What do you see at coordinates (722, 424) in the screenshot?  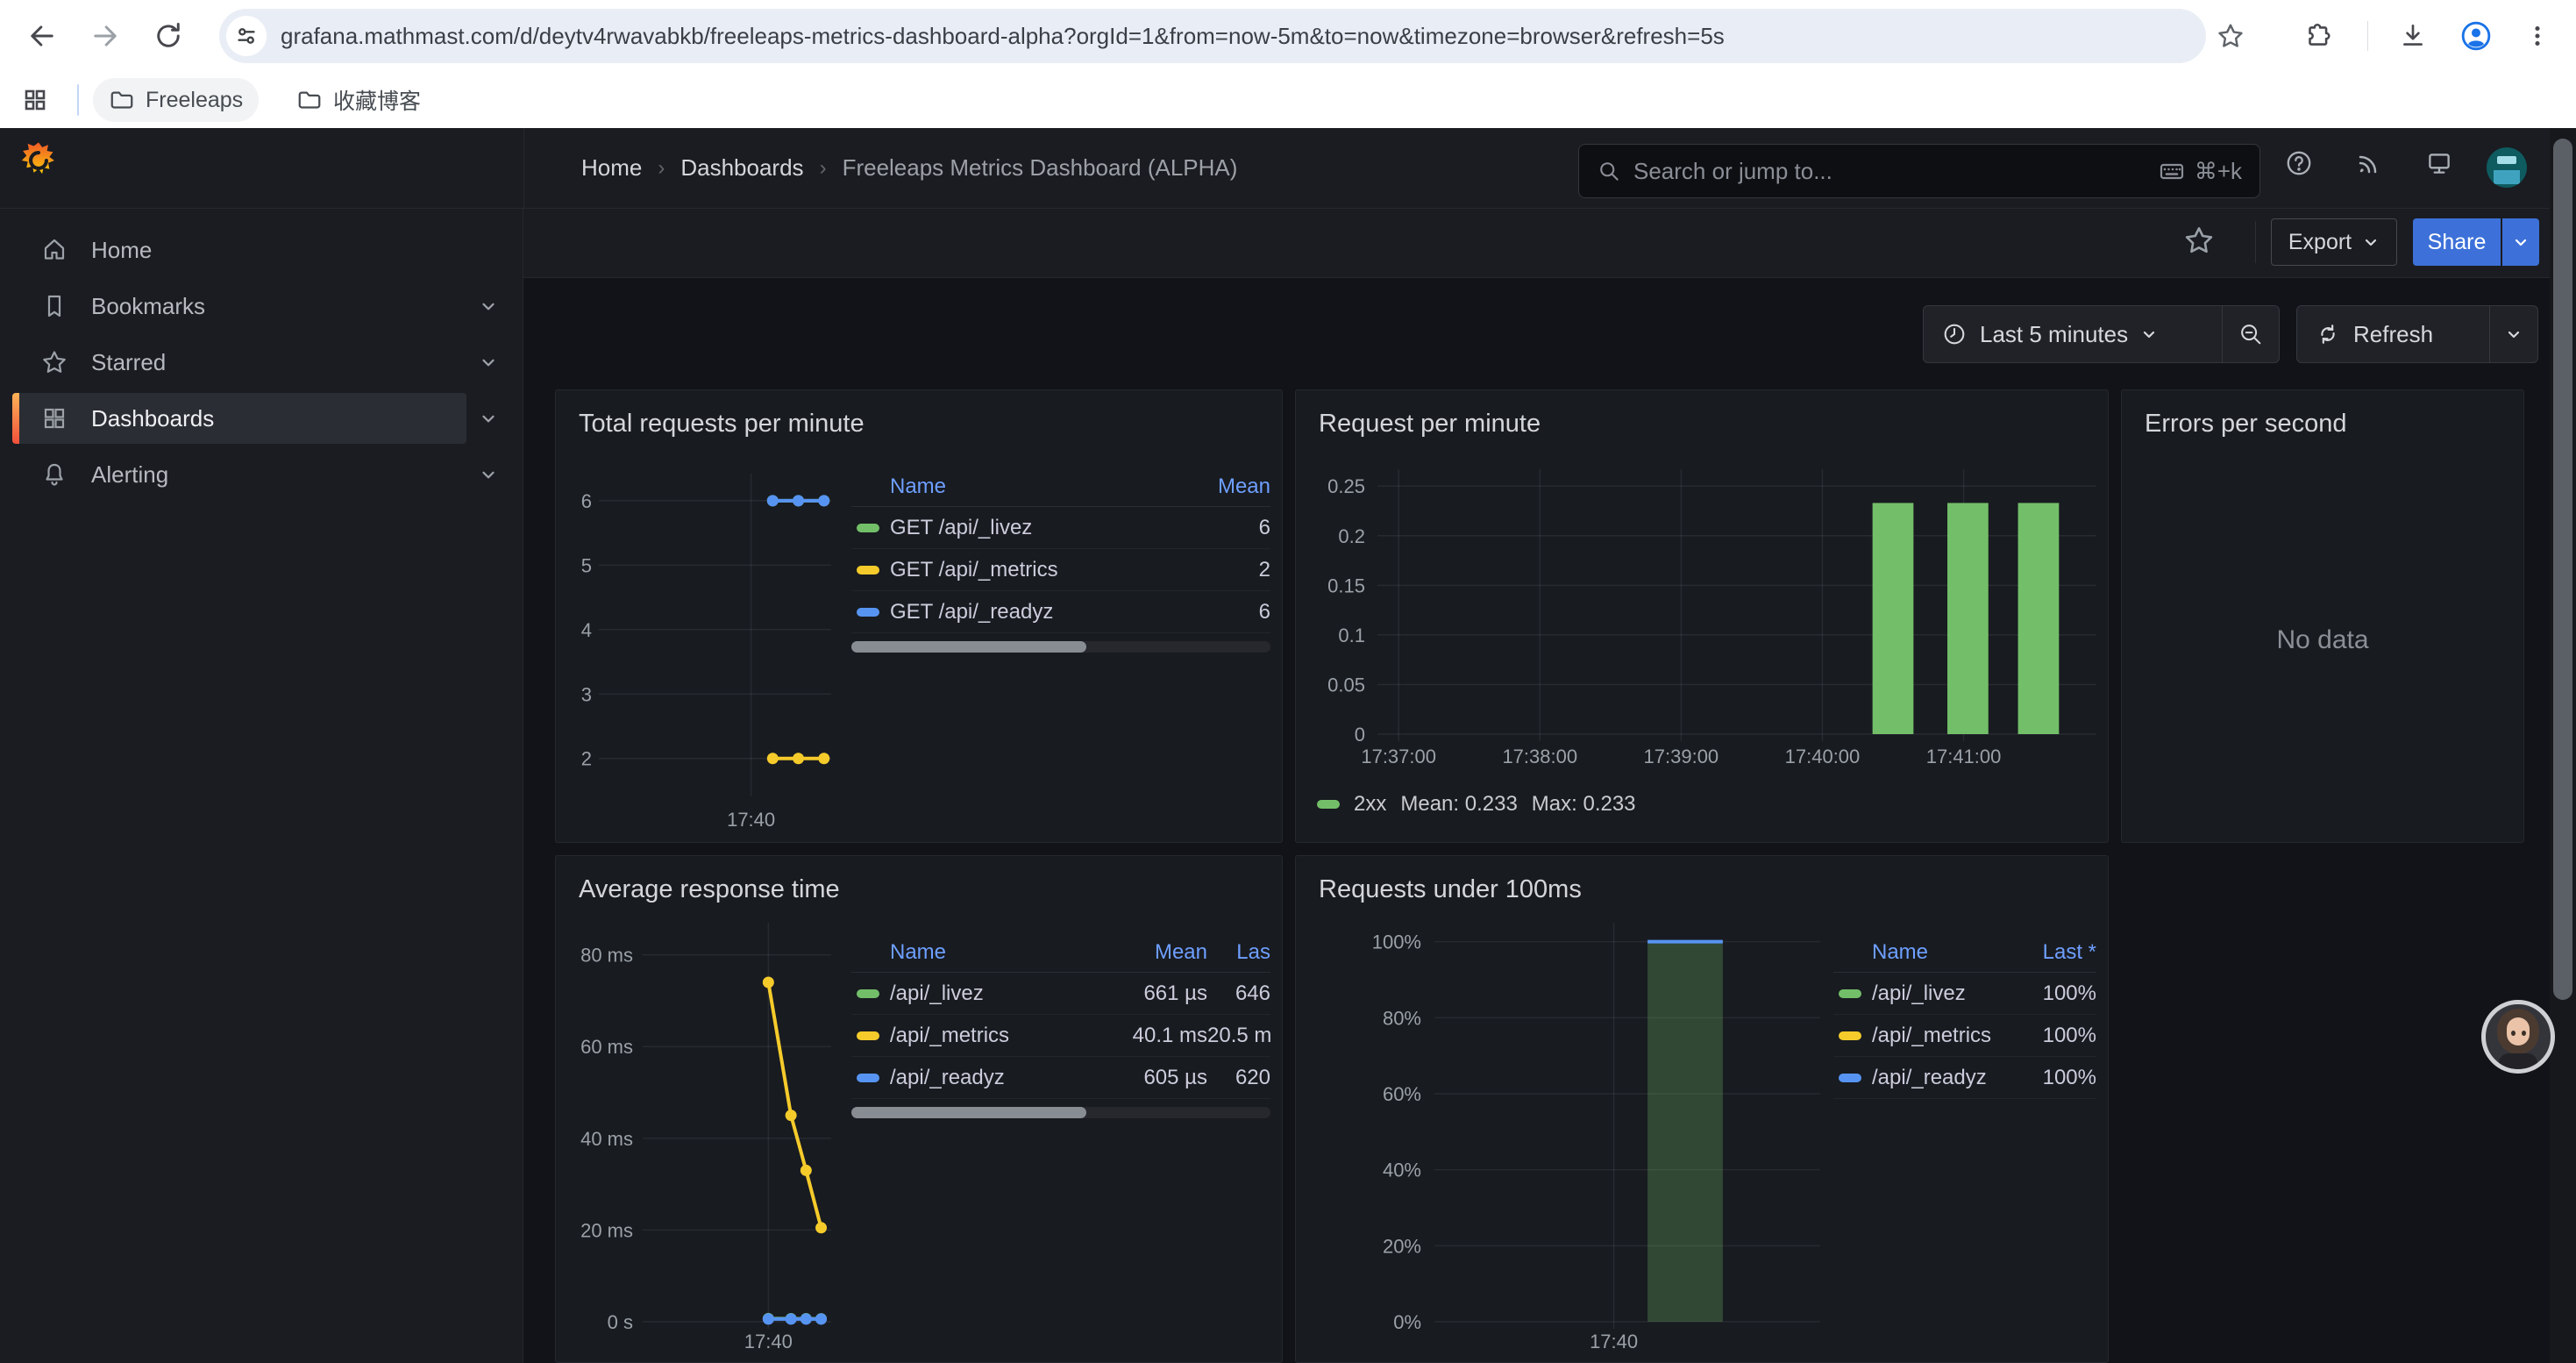 I see `panel-title: Total requests per minute` at bounding box center [722, 424].